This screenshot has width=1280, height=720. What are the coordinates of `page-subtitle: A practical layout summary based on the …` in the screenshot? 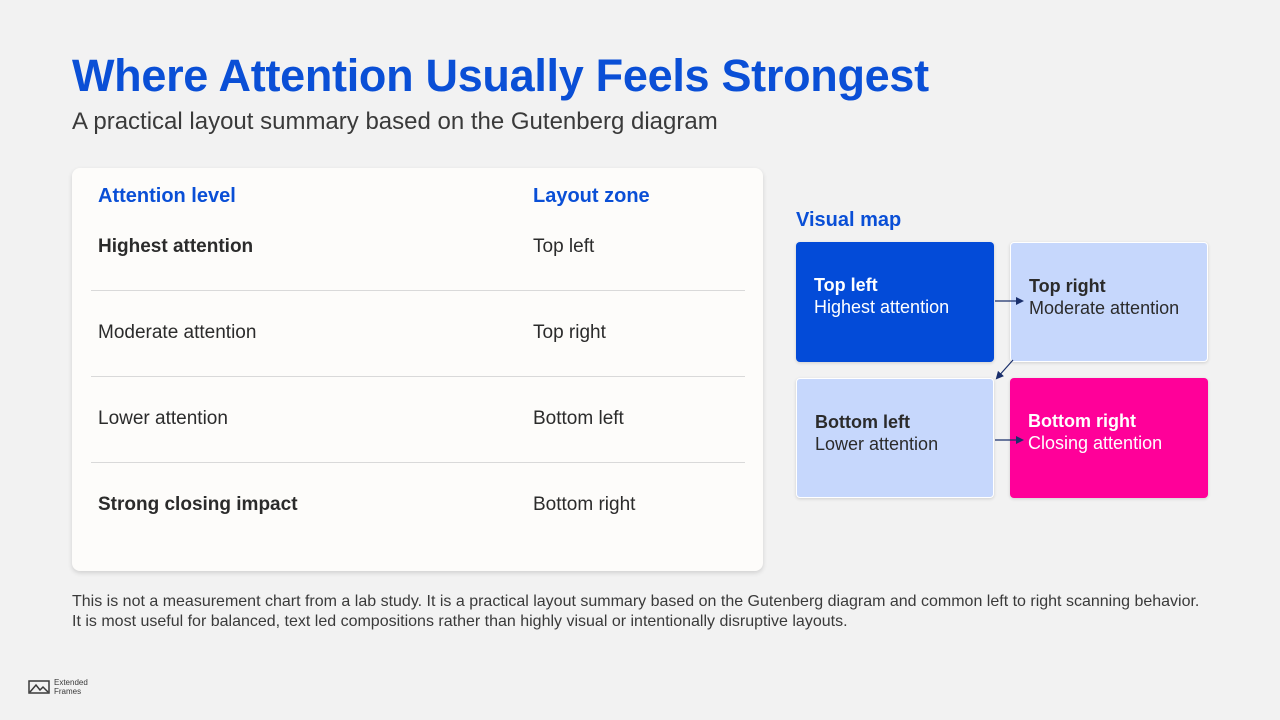 It's located at (395, 121).